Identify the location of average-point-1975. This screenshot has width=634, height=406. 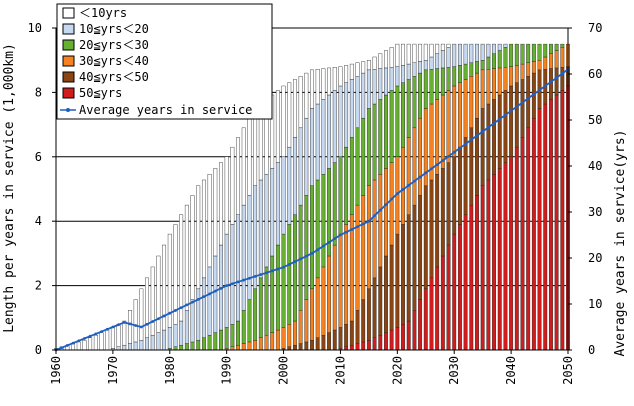
(141, 327).